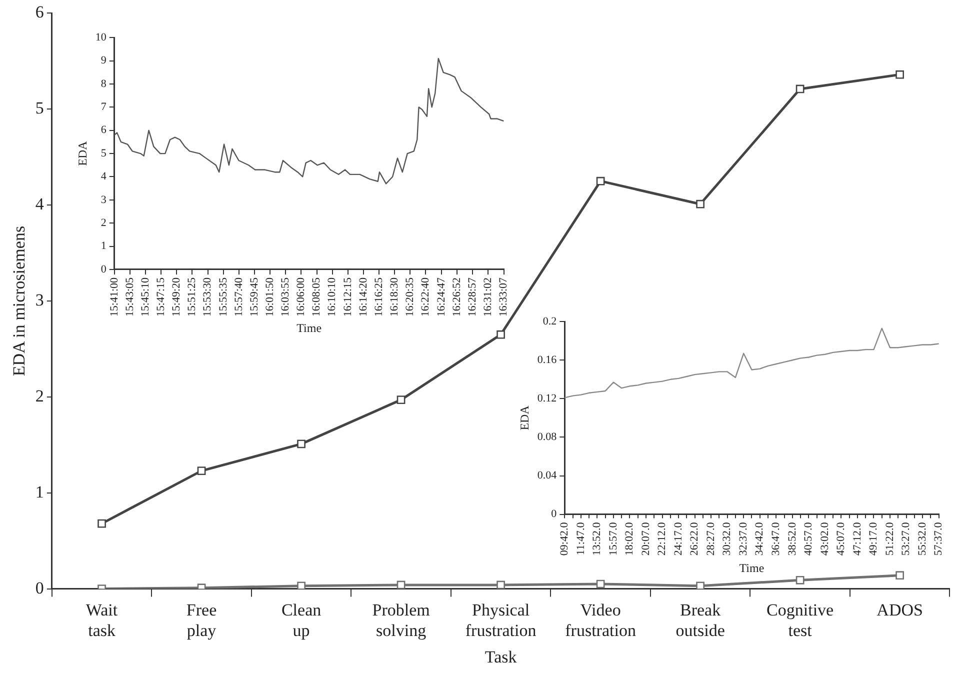 Image resolution: width=956 pixels, height=676 pixels. I want to click on x-tick-label: 57:37.0, so click(938, 539).